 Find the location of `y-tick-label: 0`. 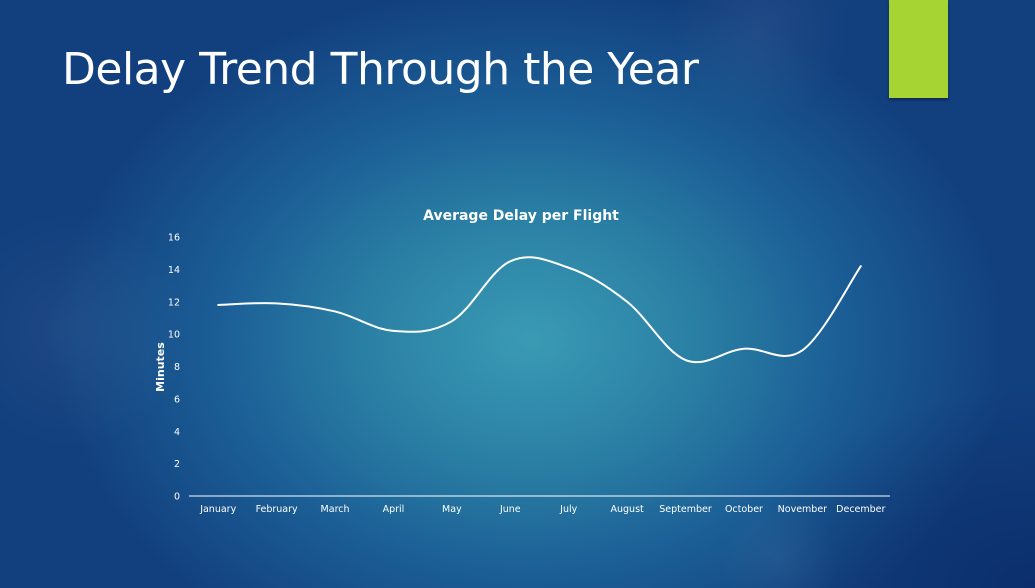

y-tick-label: 0 is located at coordinates (177, 497).